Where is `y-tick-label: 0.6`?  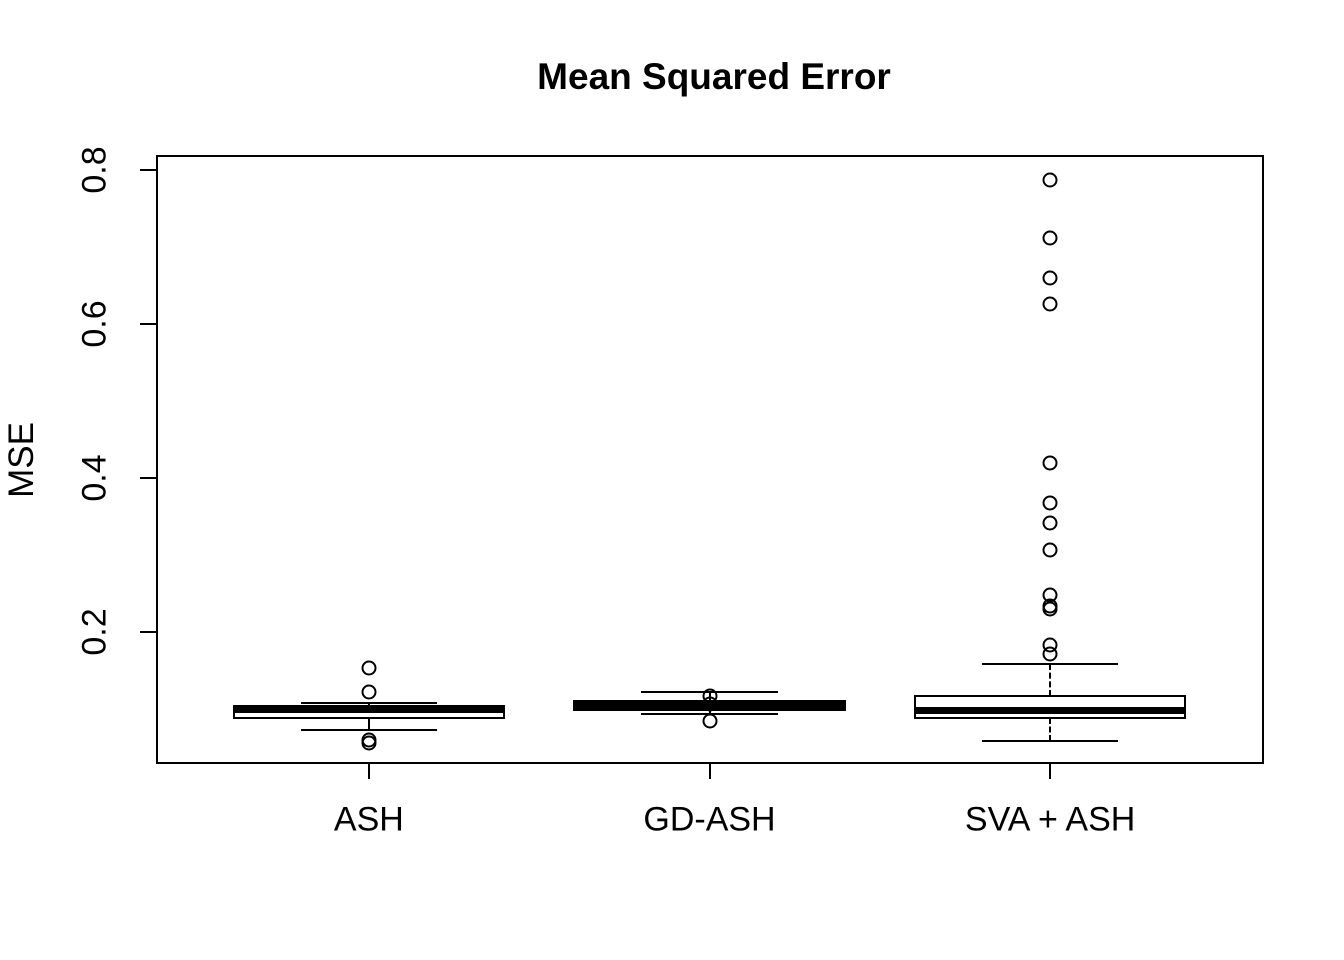
y-tick-label: 0.6 is located at coordinates (94, 324).